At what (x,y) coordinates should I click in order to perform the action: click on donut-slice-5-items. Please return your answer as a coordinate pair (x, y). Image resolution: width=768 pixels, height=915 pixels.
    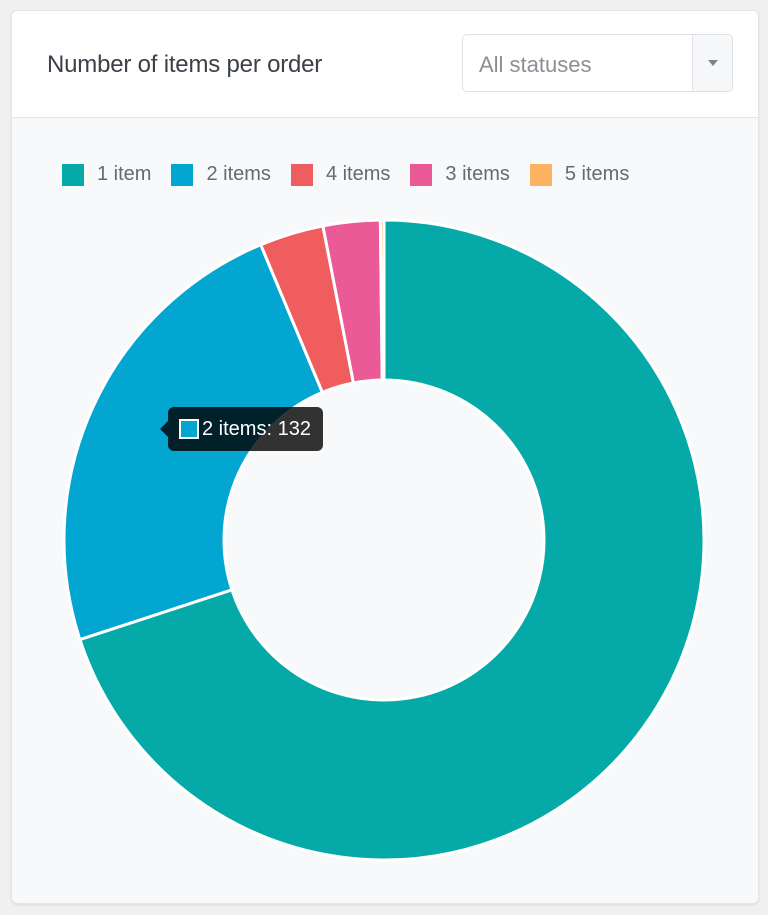
    Looking at the image, I should click on (382, 300).